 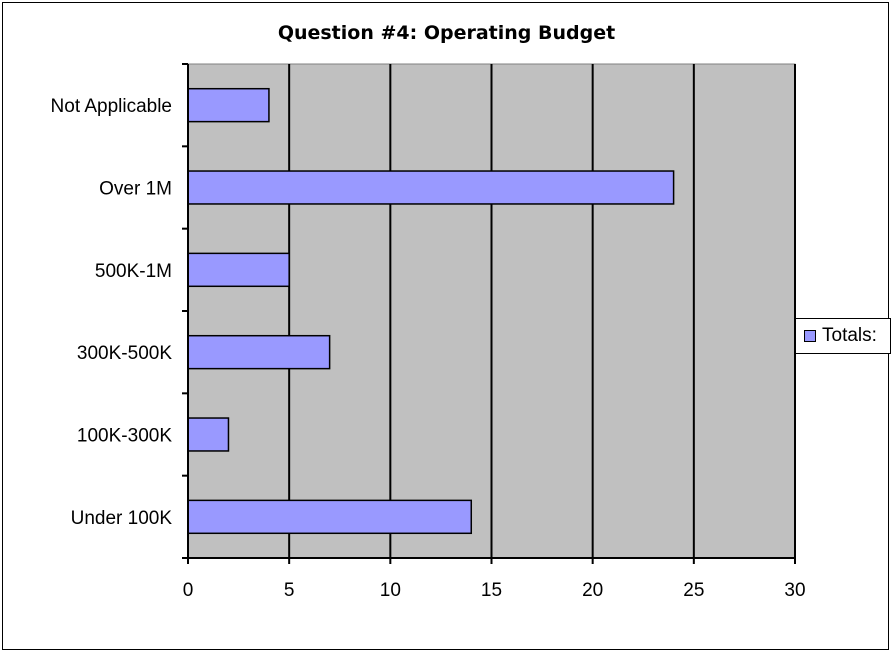 I want to click on legend: Totals:, so click(x=843, y=336).